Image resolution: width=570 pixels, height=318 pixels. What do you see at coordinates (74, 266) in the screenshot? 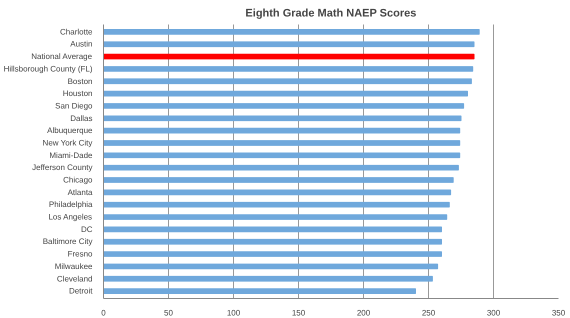
I see `y-tick-label: Milwaukee` at bounding box center [74, 266].